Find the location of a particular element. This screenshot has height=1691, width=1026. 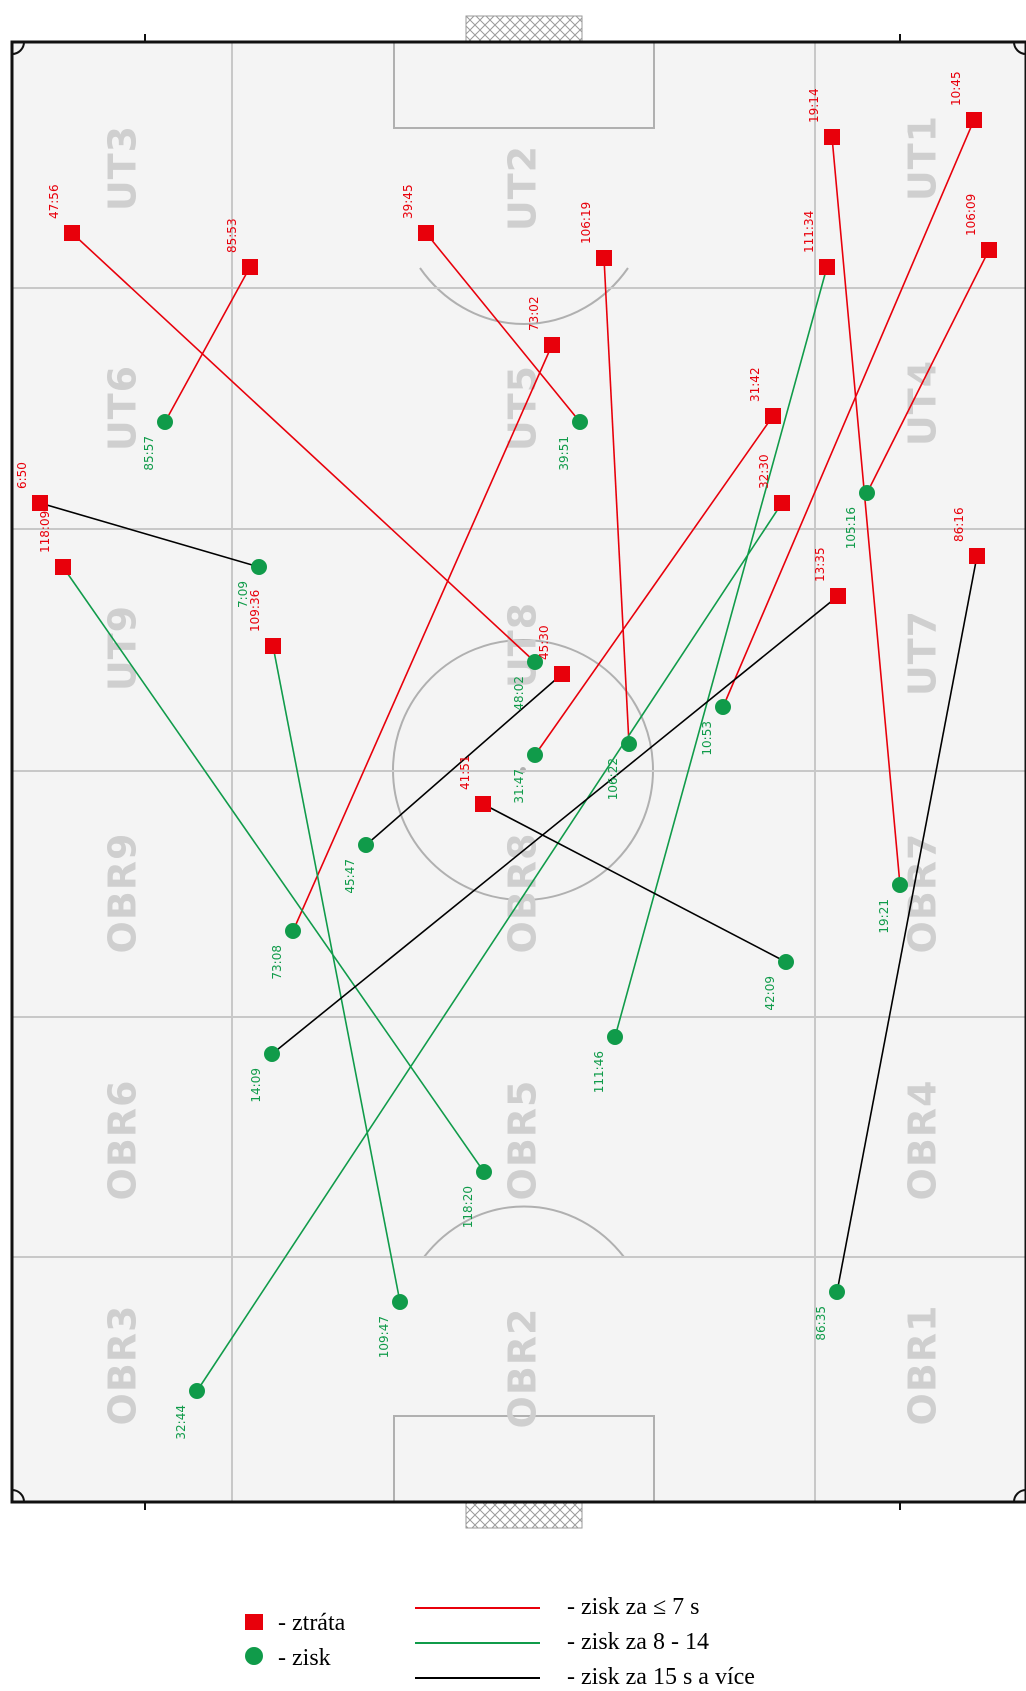

gain-time-label: 109:47 is located at coordinates (384, 1337).